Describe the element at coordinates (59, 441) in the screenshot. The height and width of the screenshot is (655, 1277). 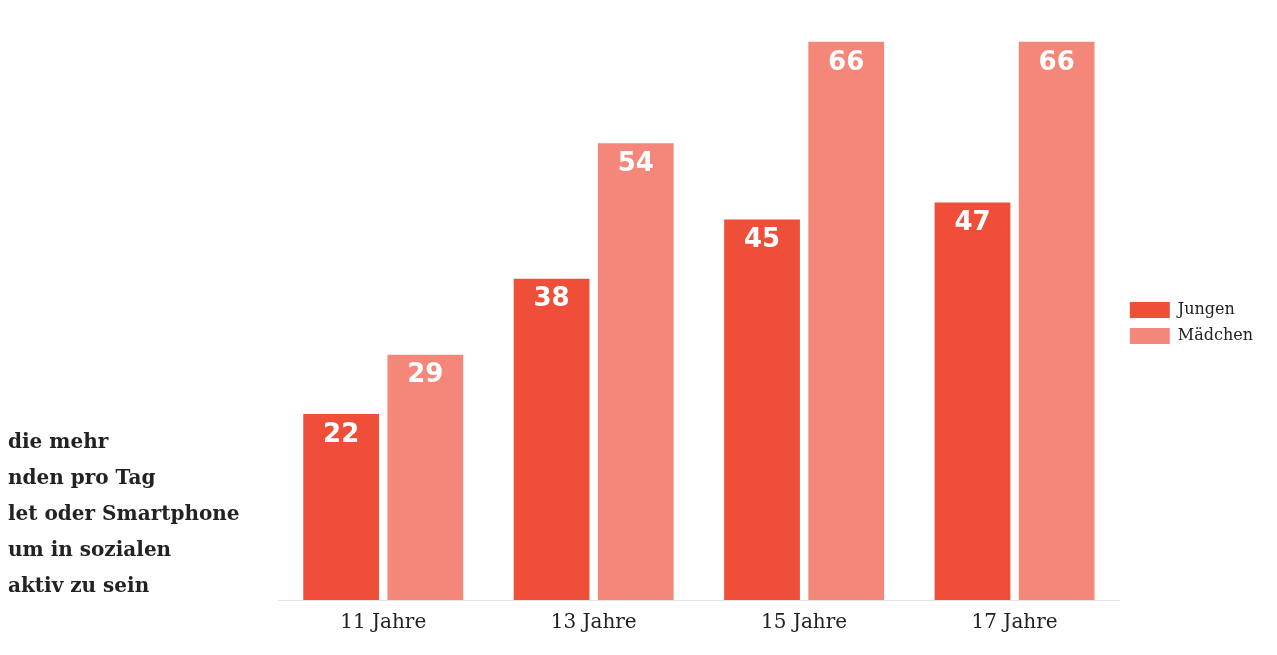
I see `text: die mehr` at that location.